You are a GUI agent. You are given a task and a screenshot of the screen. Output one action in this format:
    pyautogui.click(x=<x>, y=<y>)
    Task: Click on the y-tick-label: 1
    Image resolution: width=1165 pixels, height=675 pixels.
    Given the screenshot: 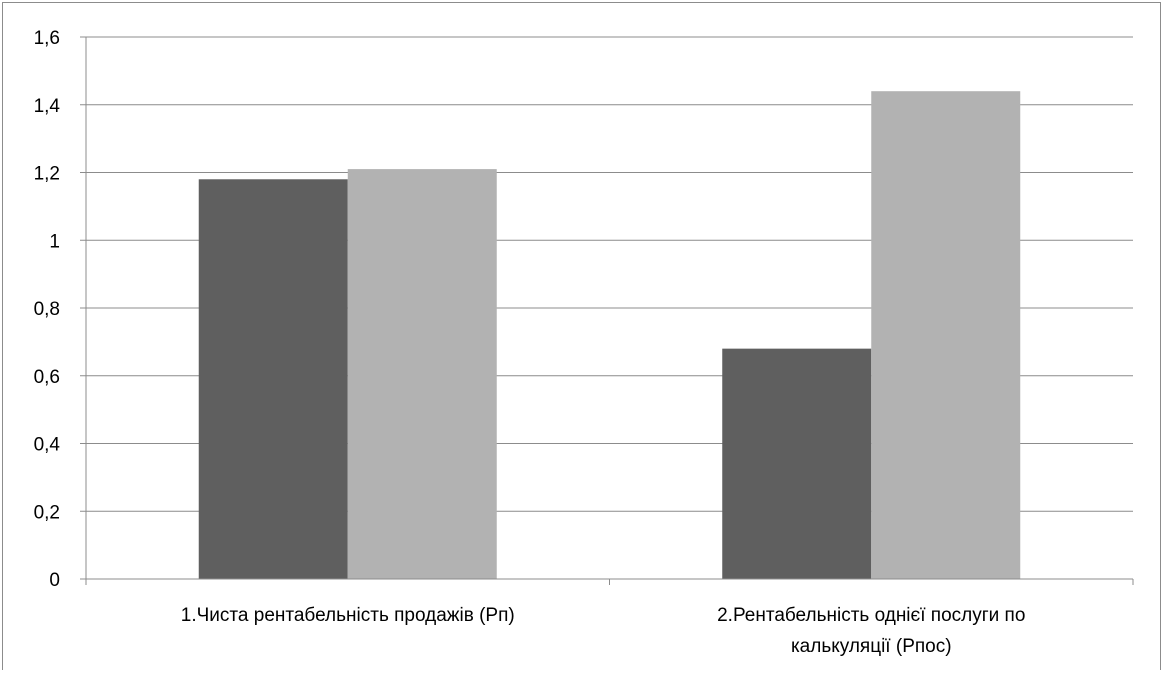 What is the action you would take?
    pyautogui.click(x=54, y=241)
    